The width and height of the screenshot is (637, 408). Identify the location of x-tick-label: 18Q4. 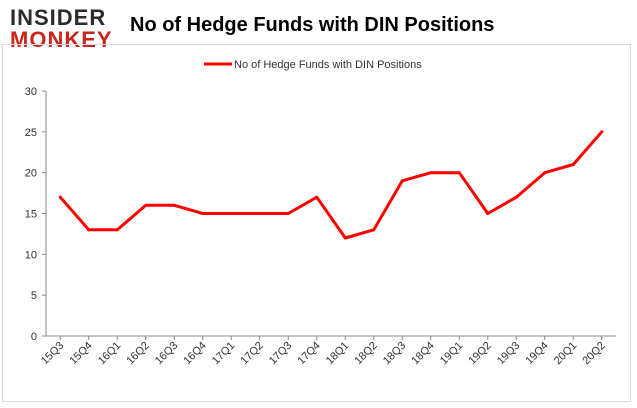
(423, 354).